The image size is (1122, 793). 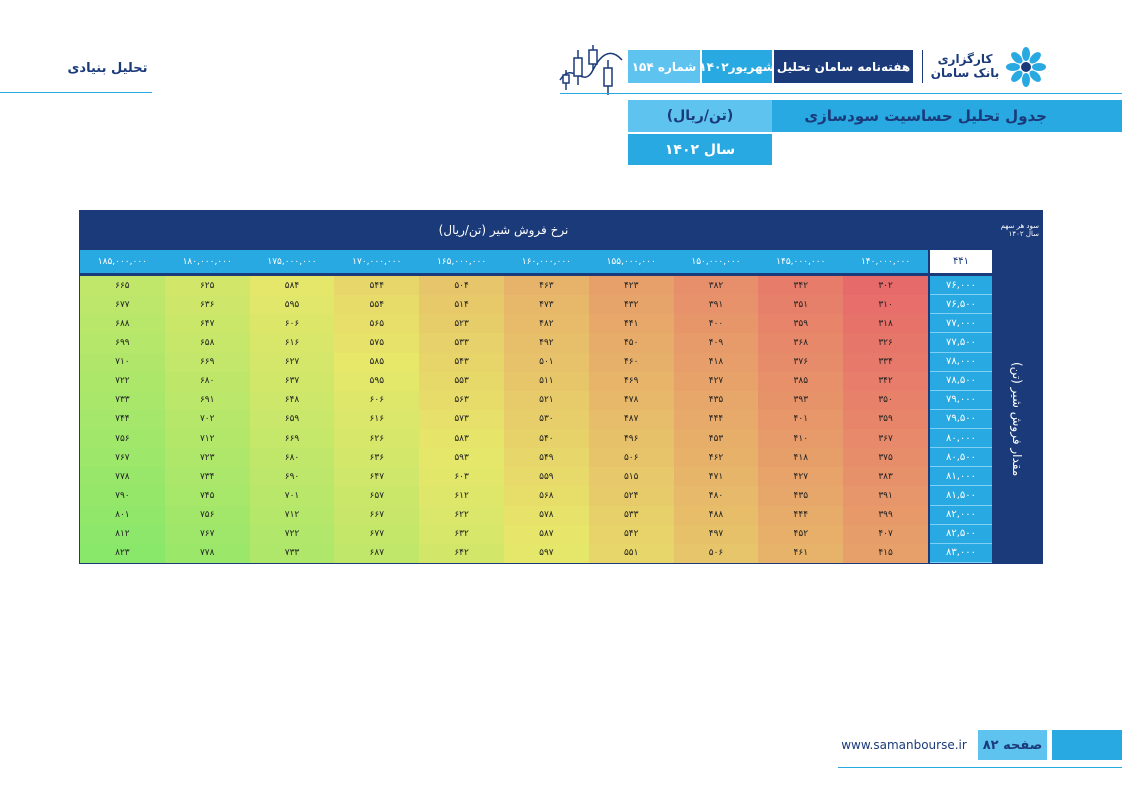 What do you see at coordinates (107, 68) in the screenshot?
I see `section-title: تحلیل بنیادی` at bounding box center [107, 68].